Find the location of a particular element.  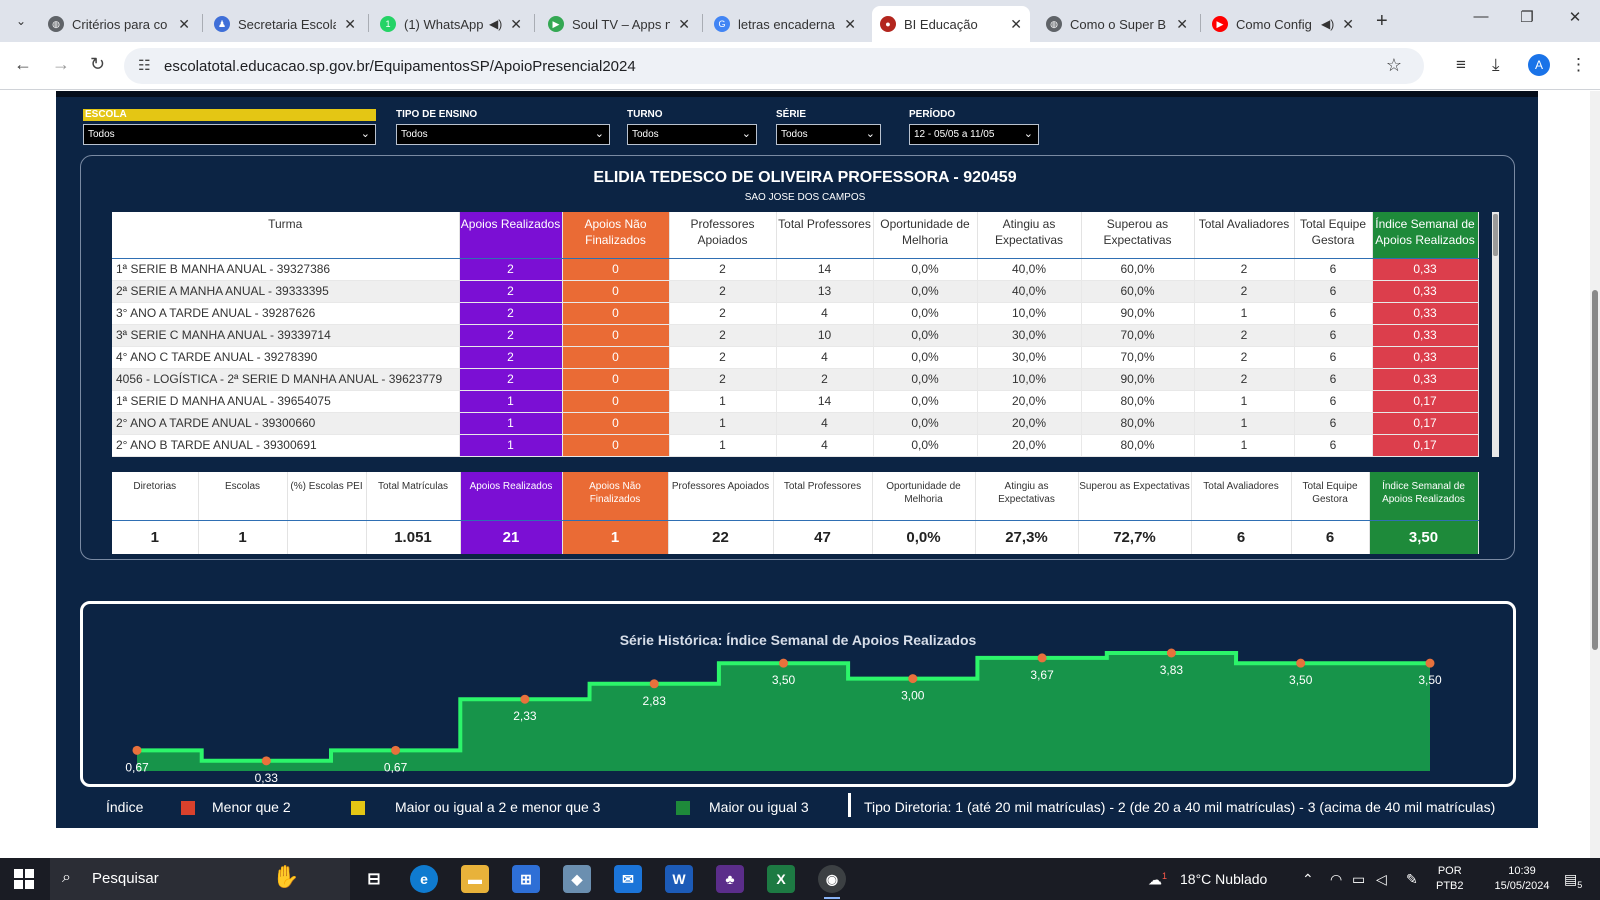

column-header: Apoios Realizados is located at coordinates (511, 235).